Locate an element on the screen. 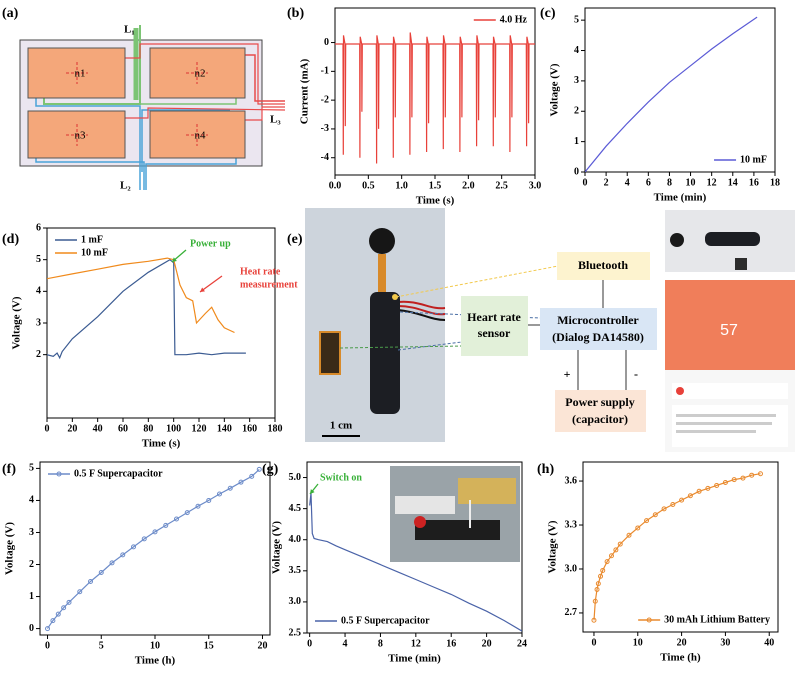 This screenshot has width=800, height=681. y-tick-label: 3.3 is located at coordinates (571, 524).